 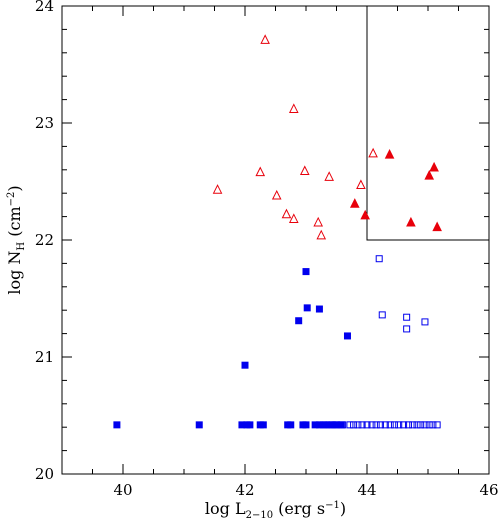 What do you see at coordinates (21, 246) in the screenshot?
I see `y-axis-label-subscript: H` at bounding box center [21, 246].